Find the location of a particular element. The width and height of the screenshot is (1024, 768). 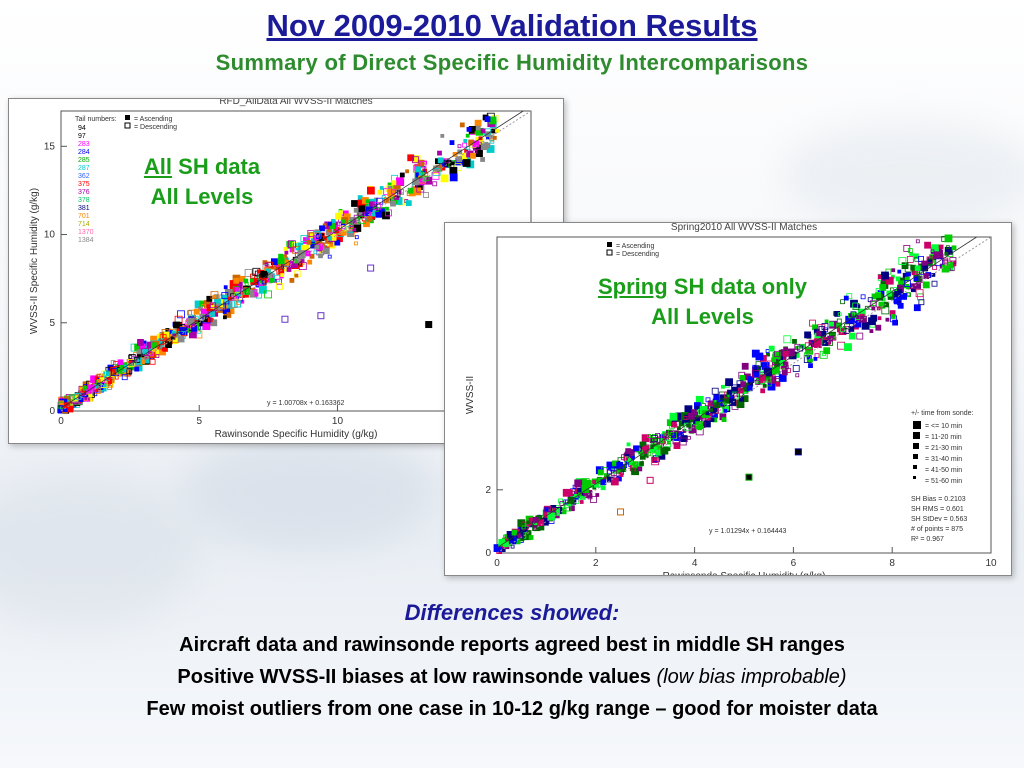

legend-descending-label: = Descending is located at coordinates (637, 254).